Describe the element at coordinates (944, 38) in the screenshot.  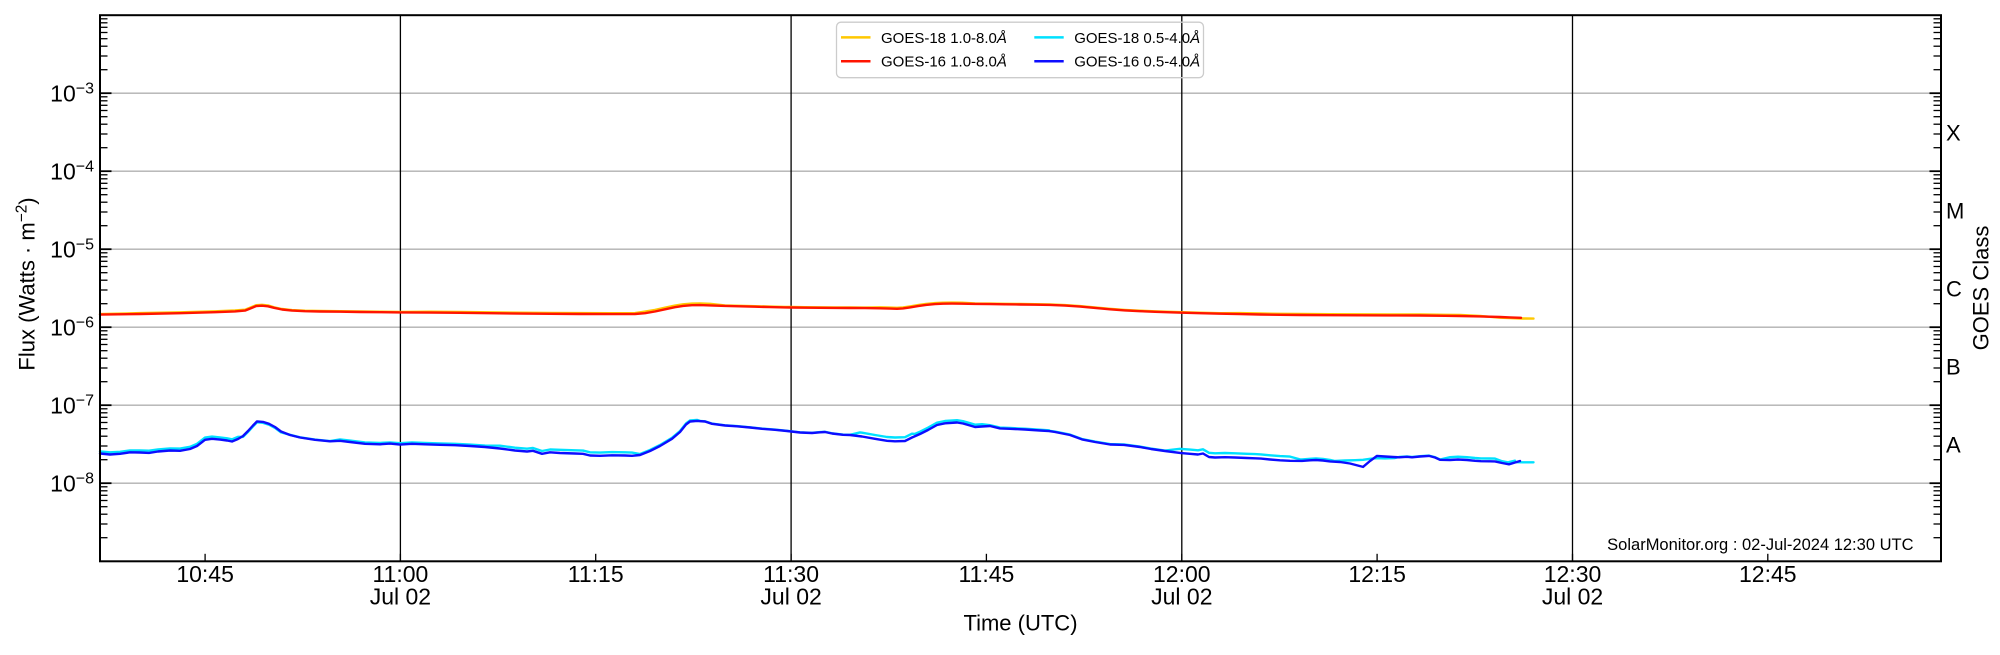
I see `svg-text: GOES-18 1.0-8.0Å` at that location.